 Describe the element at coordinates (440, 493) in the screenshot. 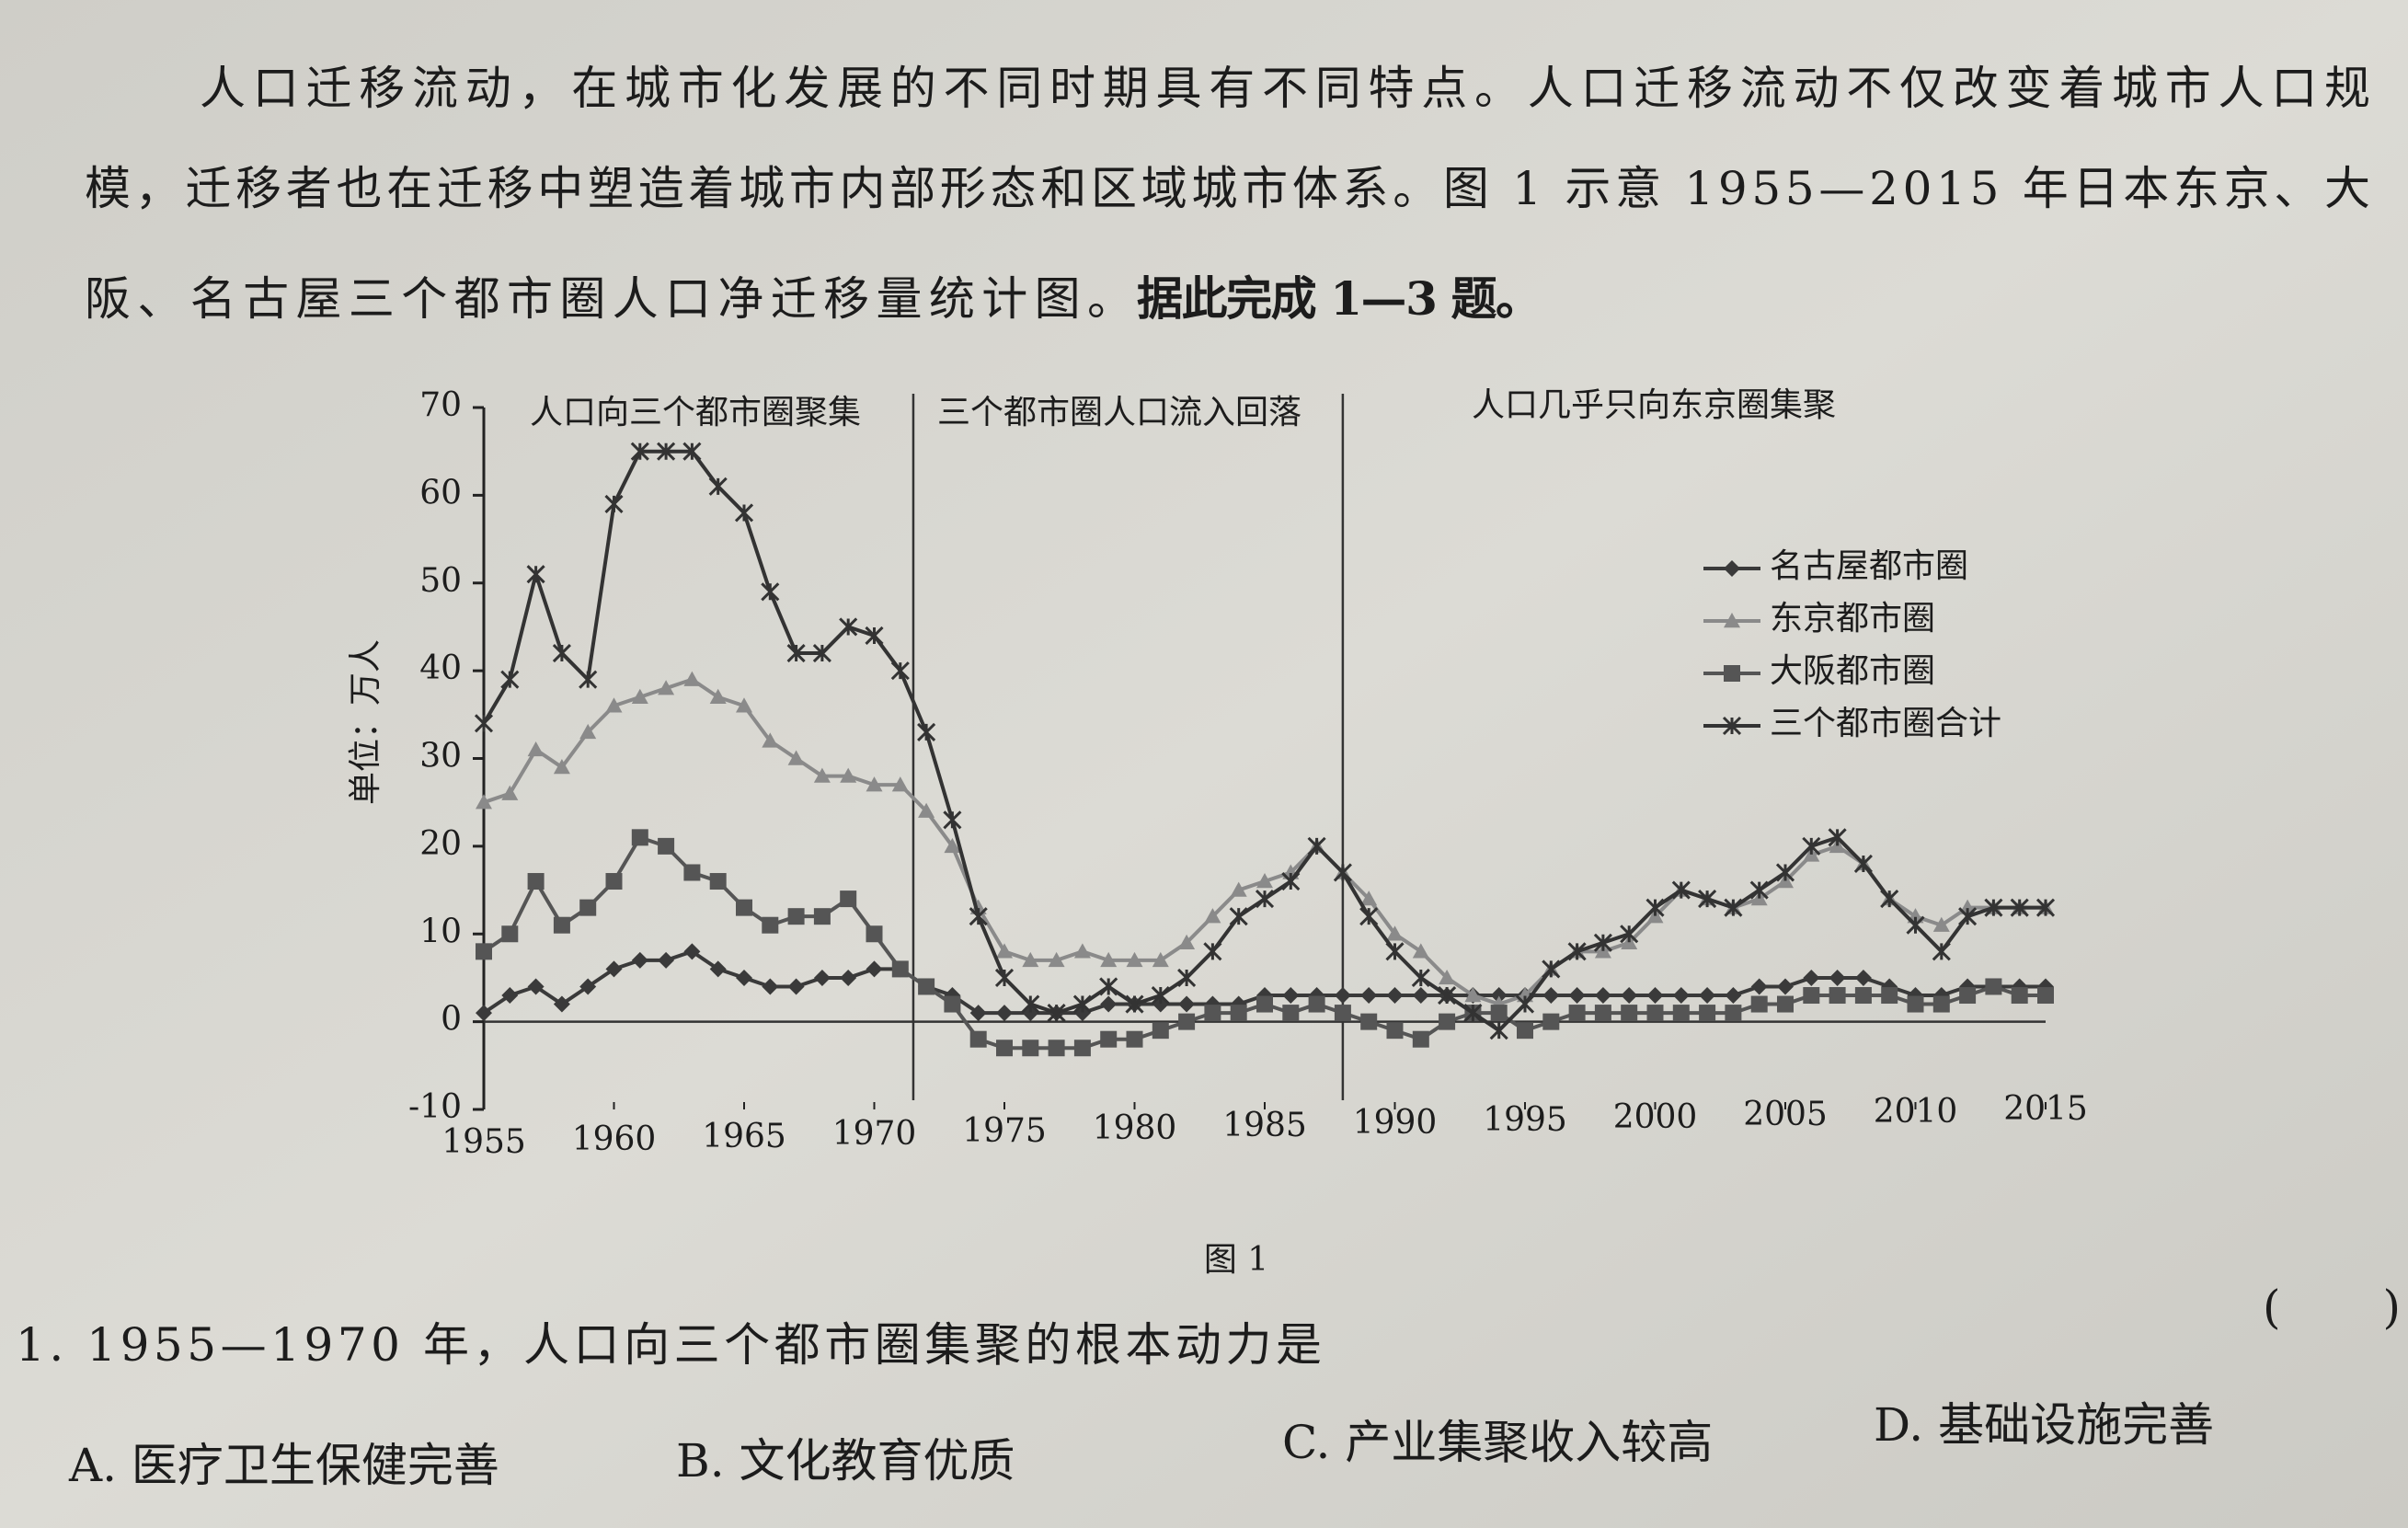

I see `y-tick-label: 60` at that location.